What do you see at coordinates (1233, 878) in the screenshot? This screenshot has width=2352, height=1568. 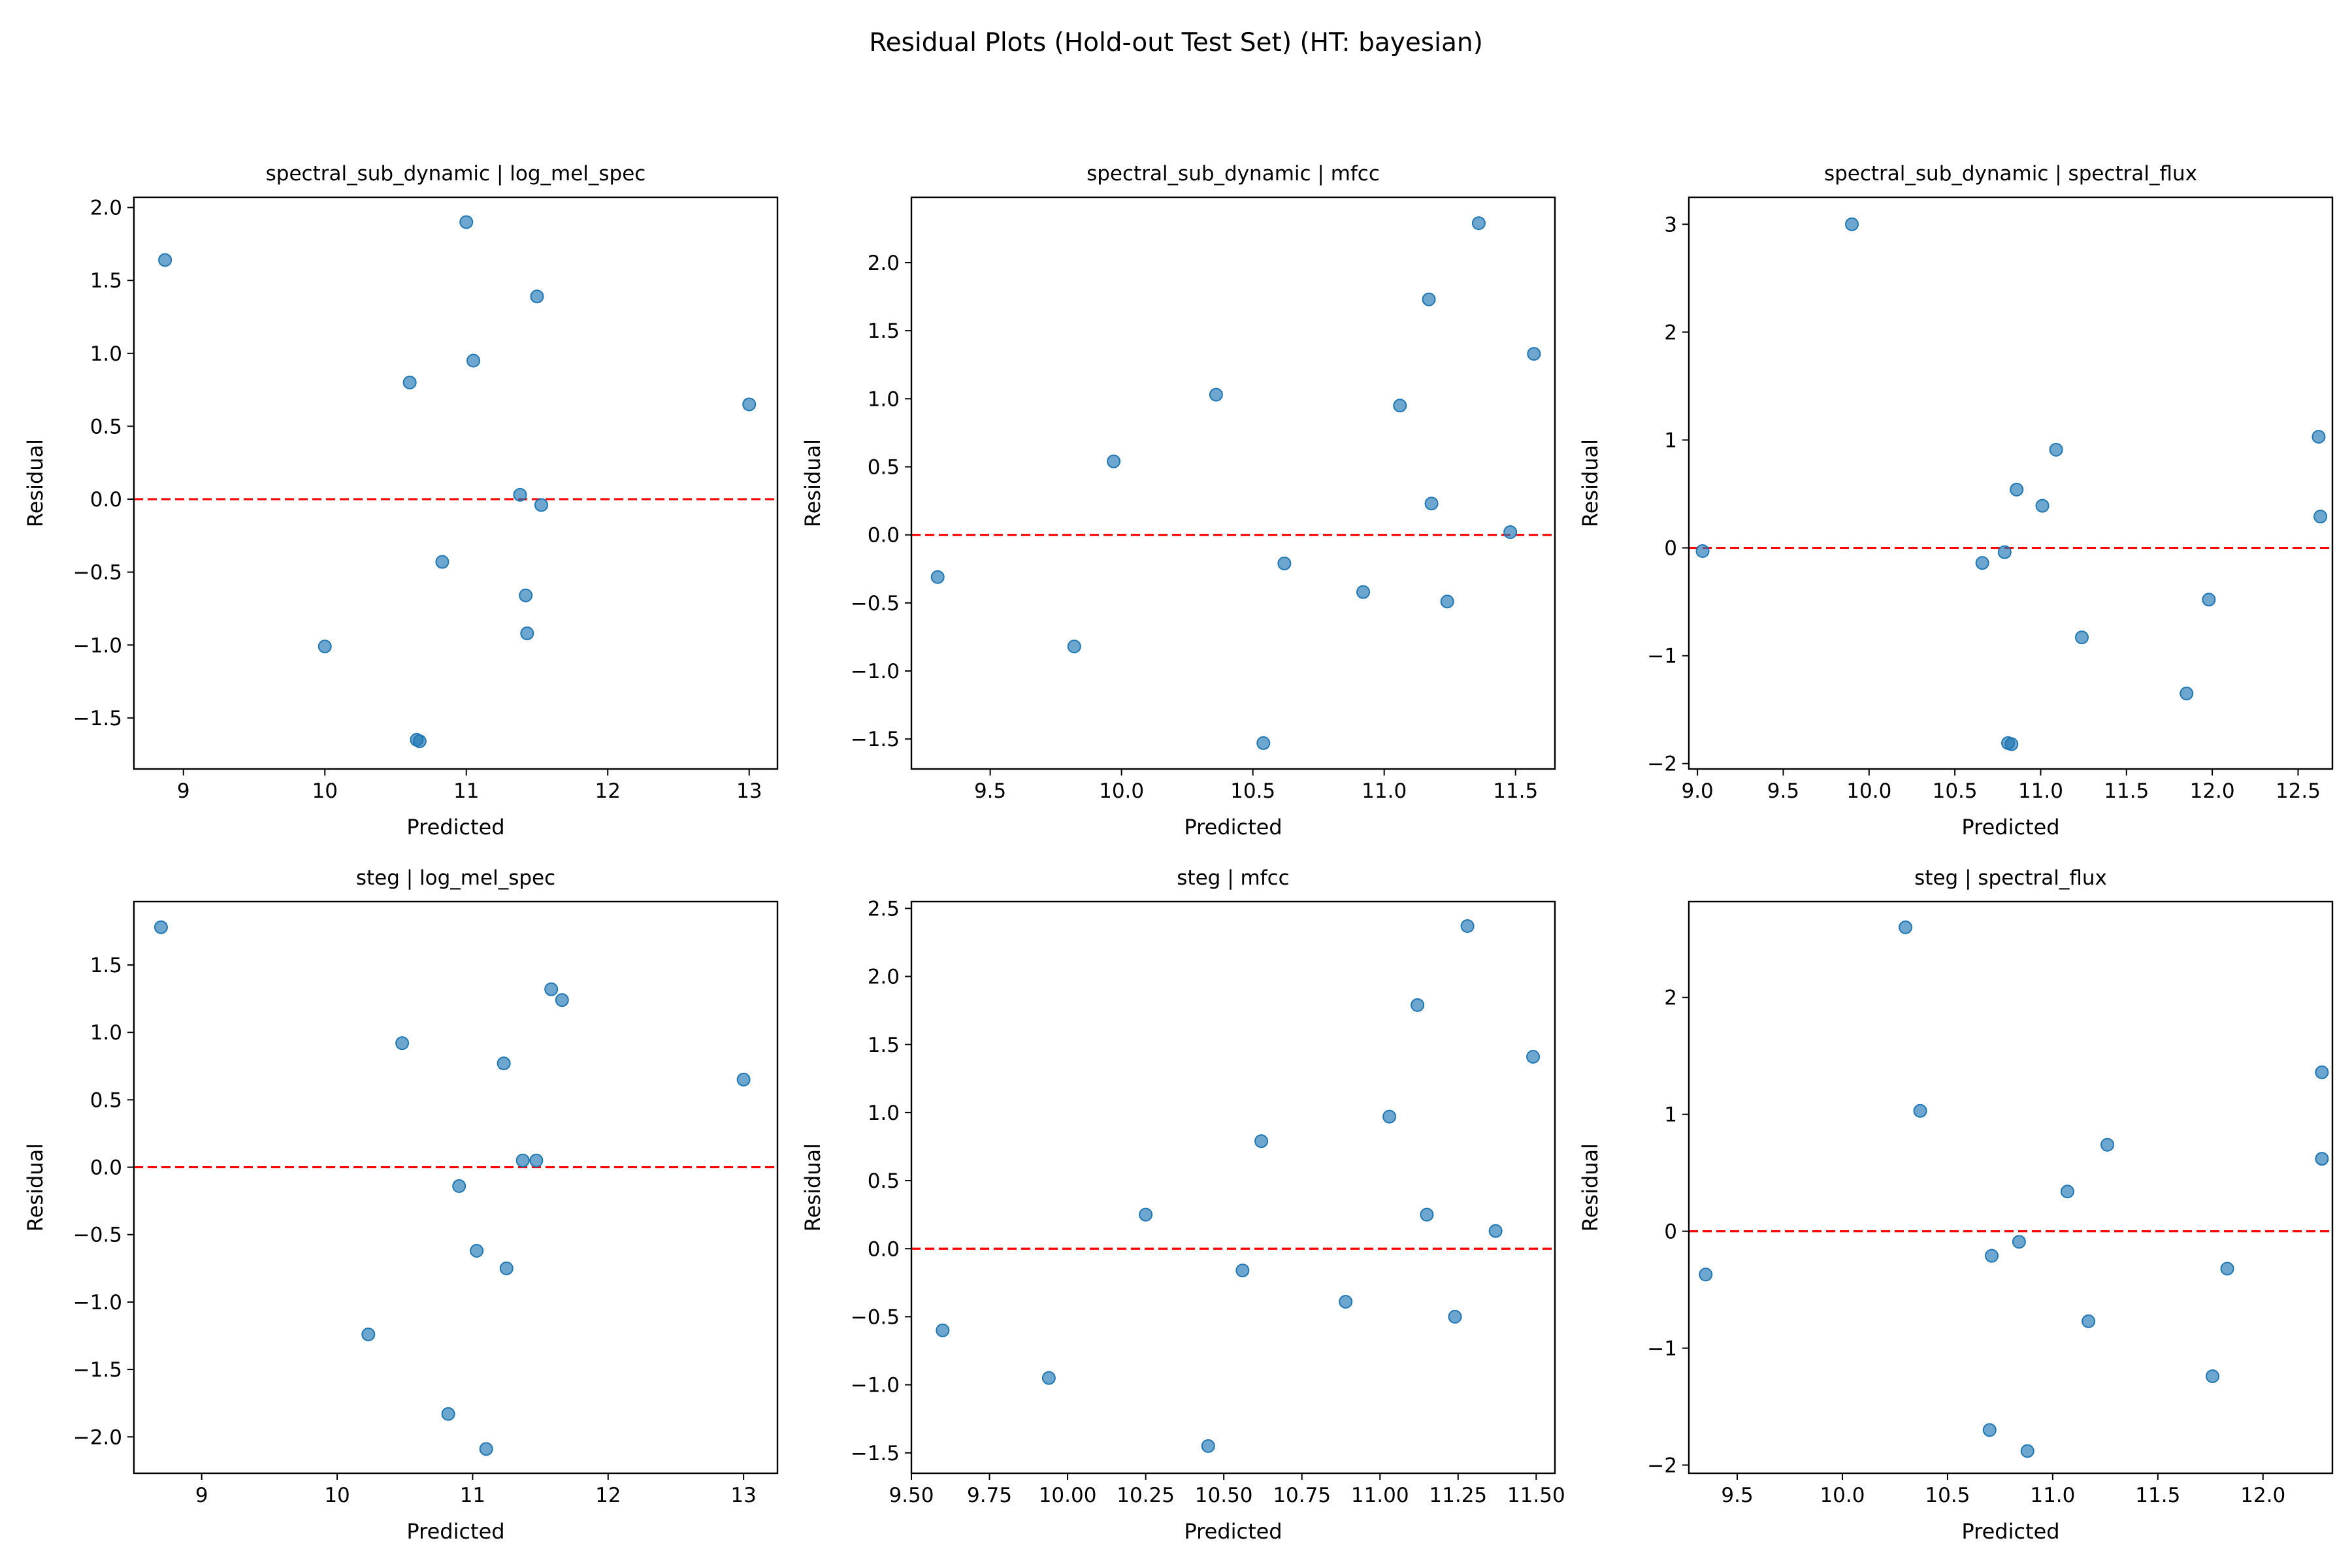 I see `subplot-title: steg | mfcc` at bounding box center [1233, 878].